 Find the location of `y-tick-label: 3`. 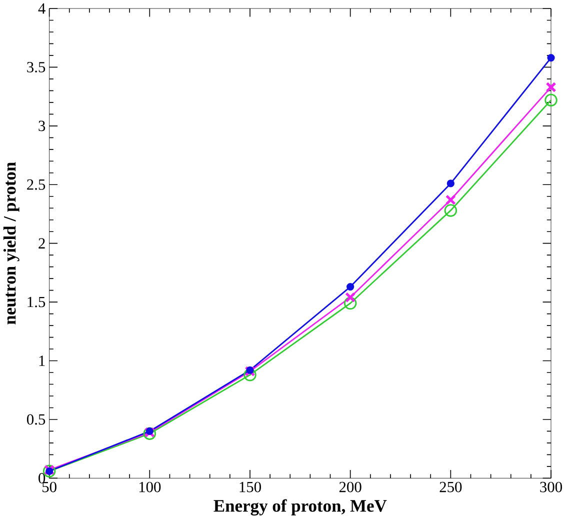

y-tick-label: 3 is located at coordinates (42, 126).